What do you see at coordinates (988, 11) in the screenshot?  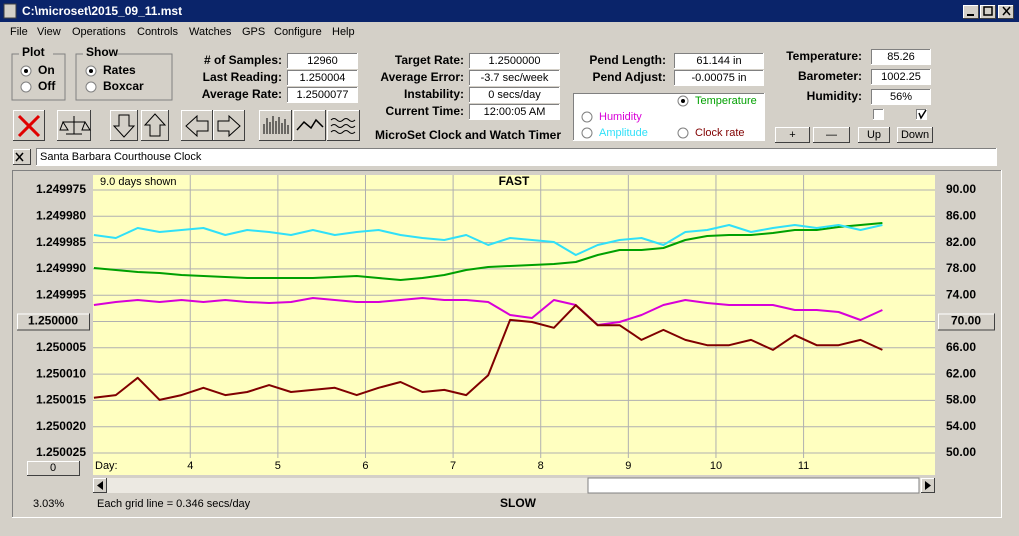 I see `maximize-icon` at bounding box center [988, 11].